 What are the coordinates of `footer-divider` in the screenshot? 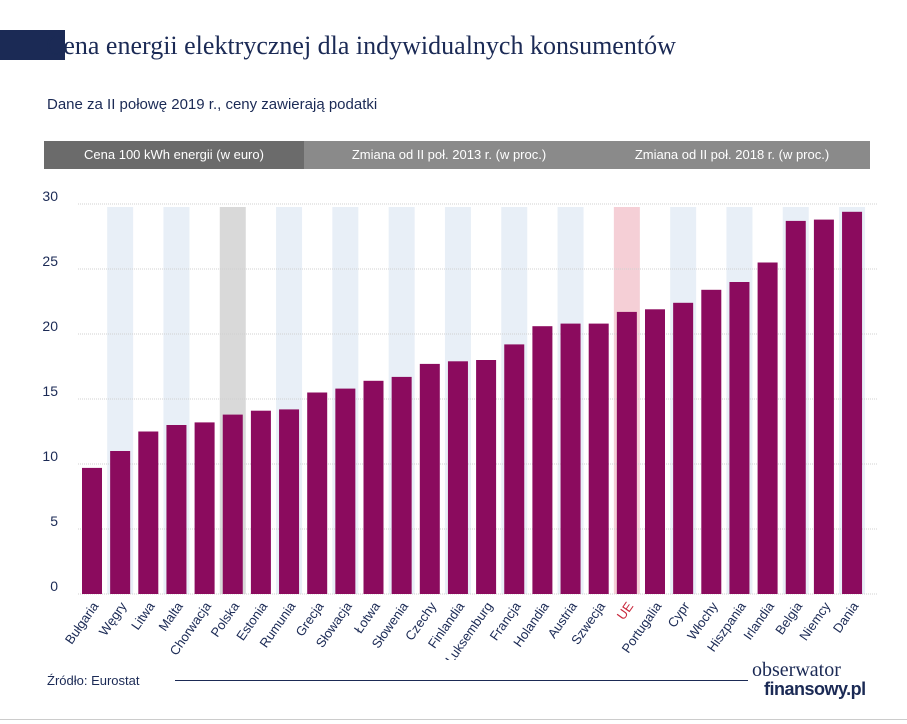 It's located at (461, 680).